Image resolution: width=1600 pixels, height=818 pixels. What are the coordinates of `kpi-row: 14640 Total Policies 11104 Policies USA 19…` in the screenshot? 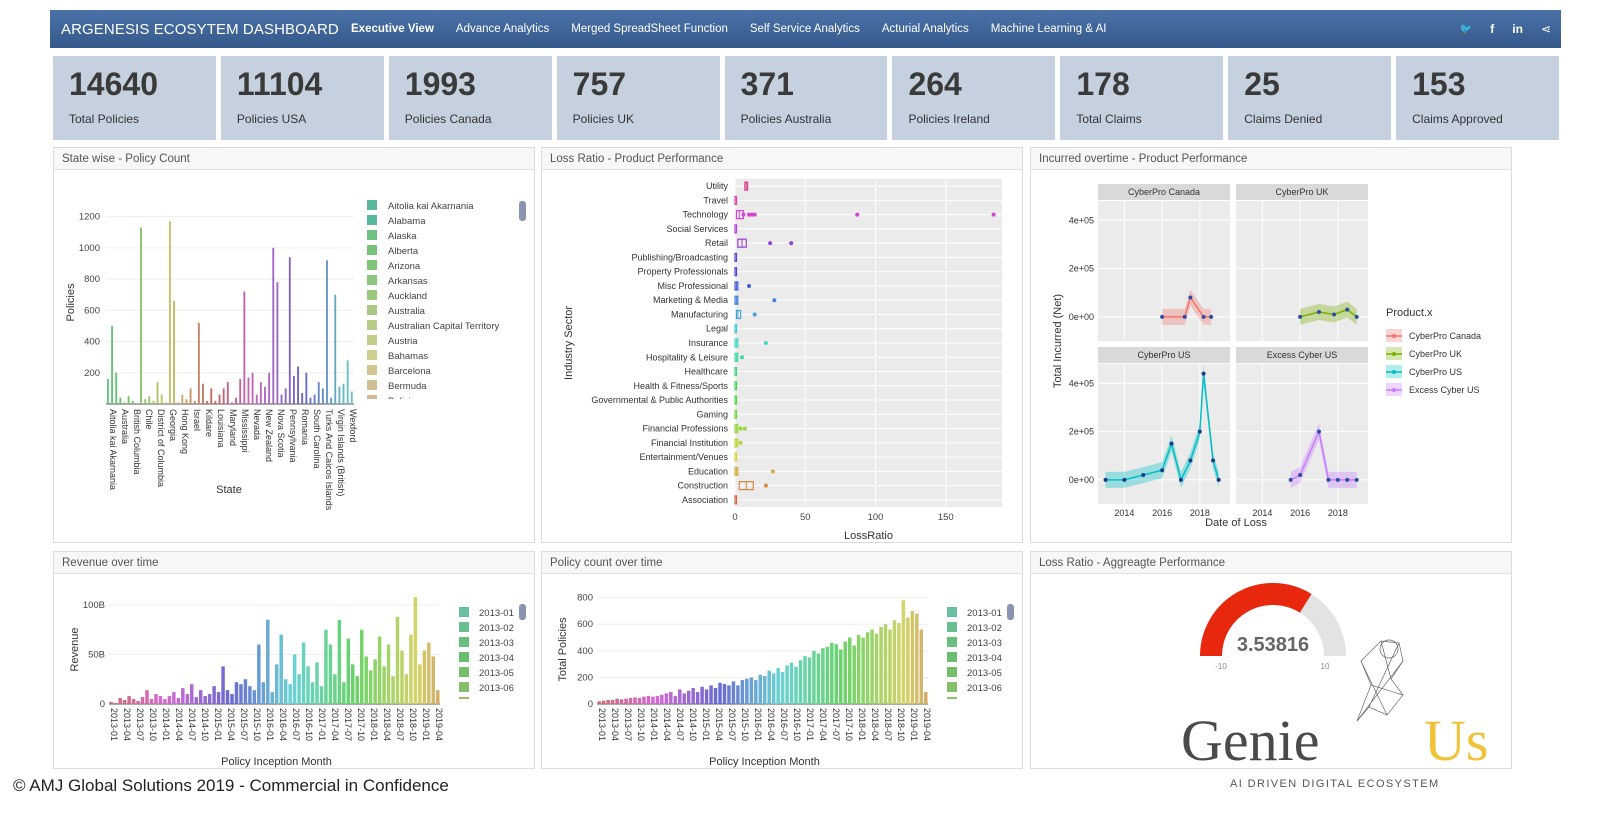 It's located at (806, 98).